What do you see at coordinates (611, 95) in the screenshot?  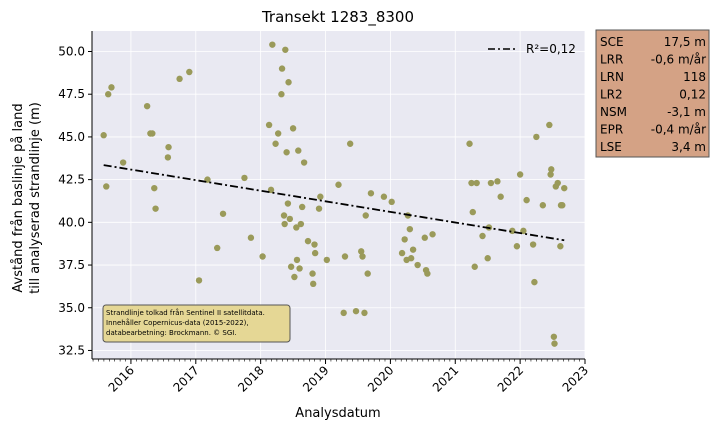 I see `stats-key: LR2` at bounding box center [611, 95].